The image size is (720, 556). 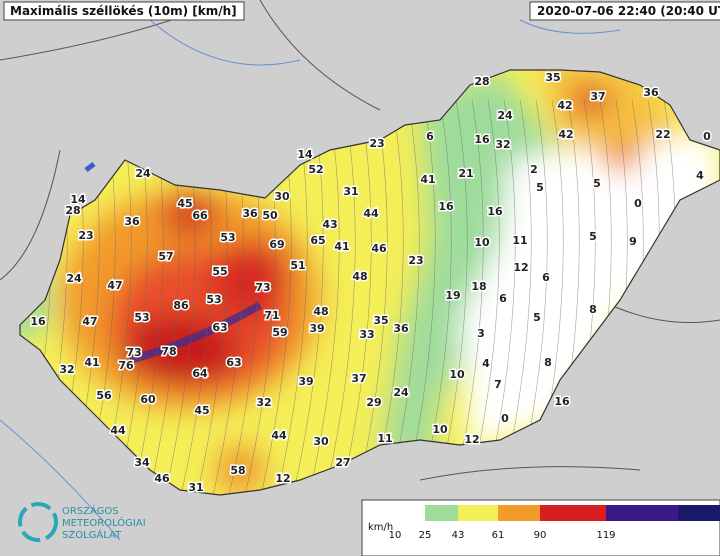 I want to click on station-value: 58, so click(x=237, y=470).